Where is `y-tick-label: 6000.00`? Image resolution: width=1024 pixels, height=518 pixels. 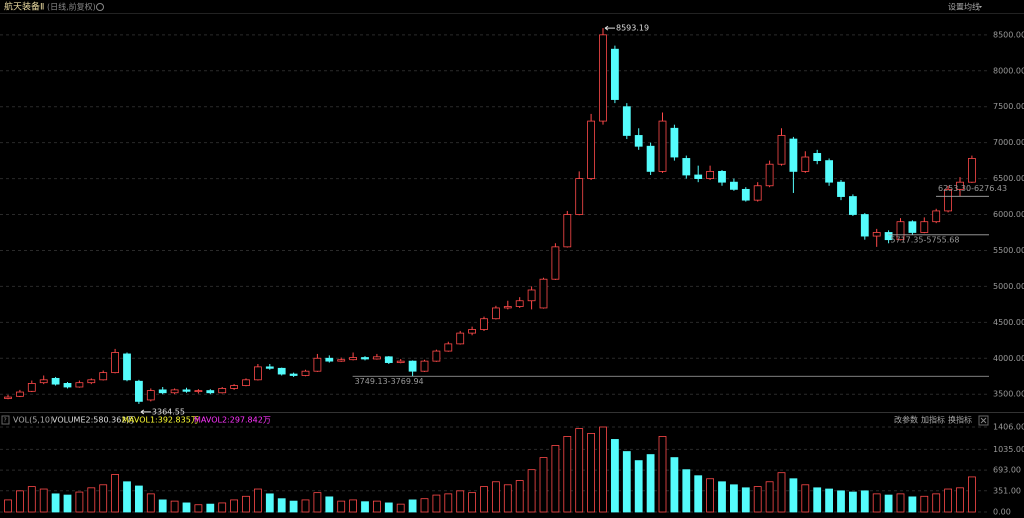
y-tick-label: 6000.00 is located at coordinates (1008, 214).